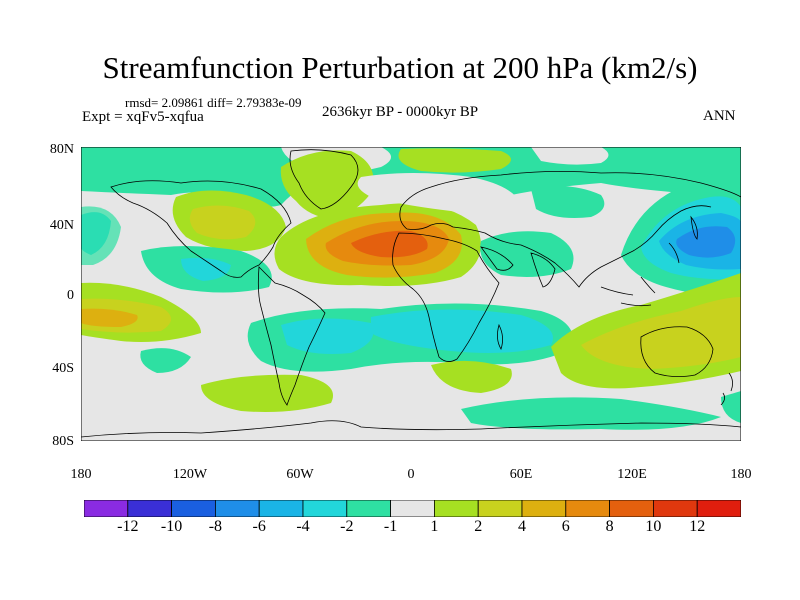 The image size is (800, 600). What do you see at coordinates (609, 526) in the screenshot?
I see `colorbar-label: 8` at bounding box center [609, 526].